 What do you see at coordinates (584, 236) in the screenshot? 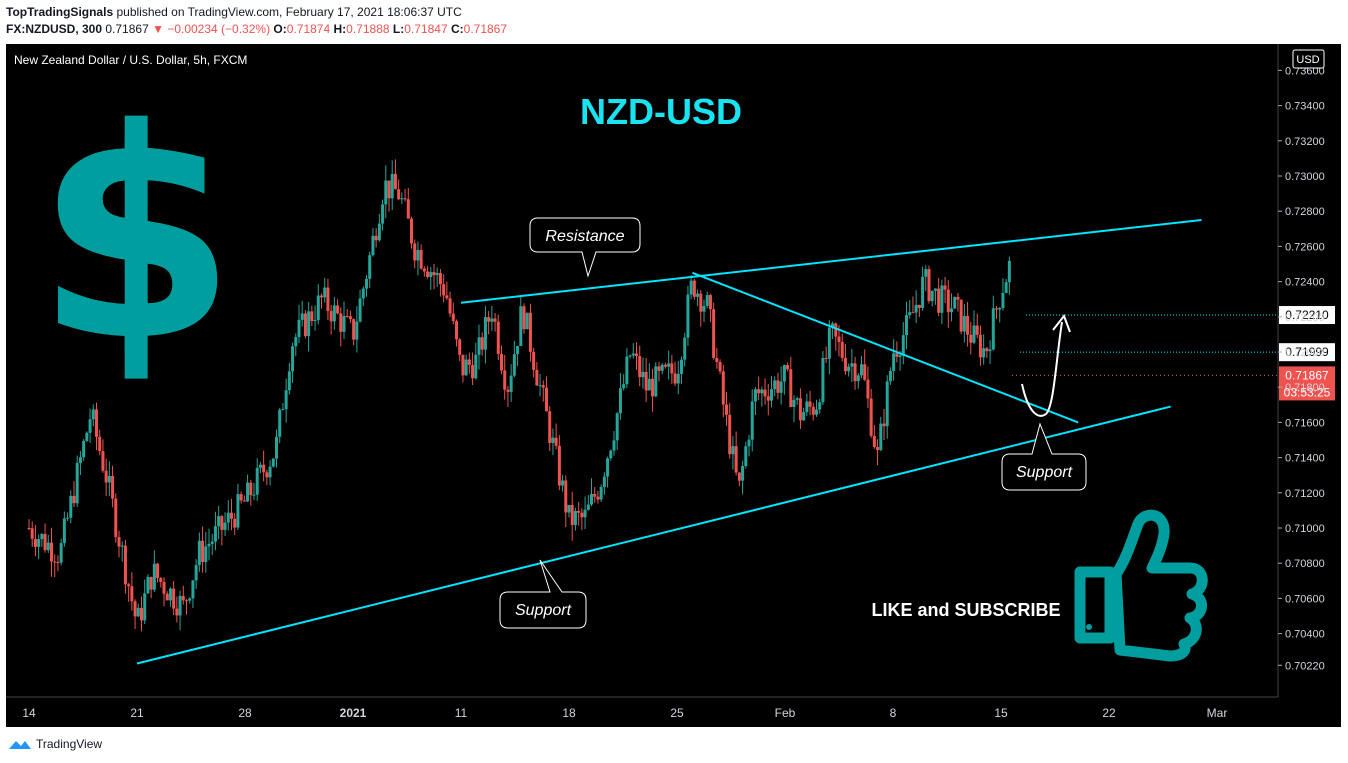
I see `resistance-label: Resistance` at bounding box center [584, 236].